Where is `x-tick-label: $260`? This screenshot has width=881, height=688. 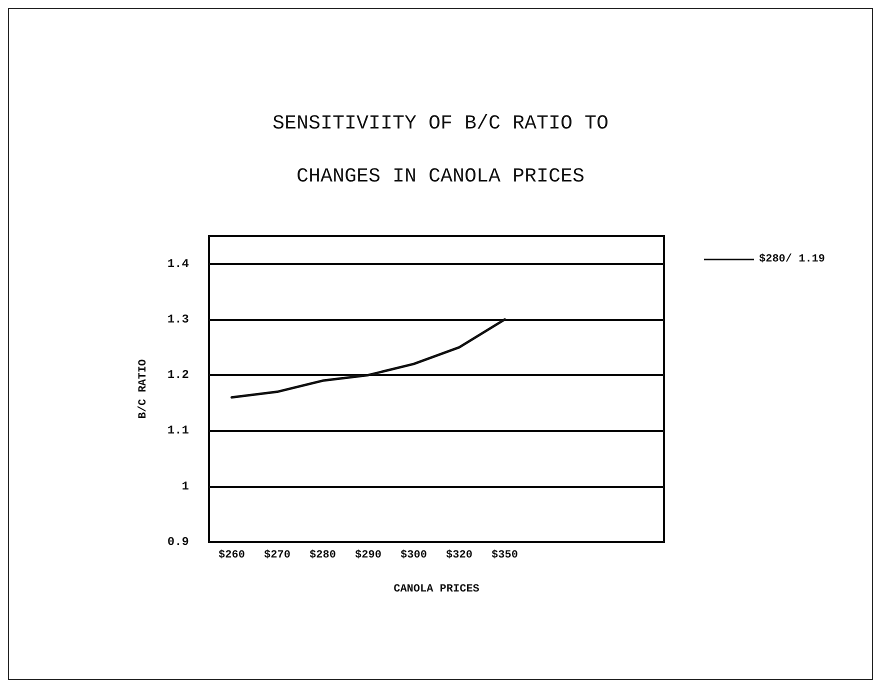
x-tick-label: $260 is located at coordinates (231, 555).